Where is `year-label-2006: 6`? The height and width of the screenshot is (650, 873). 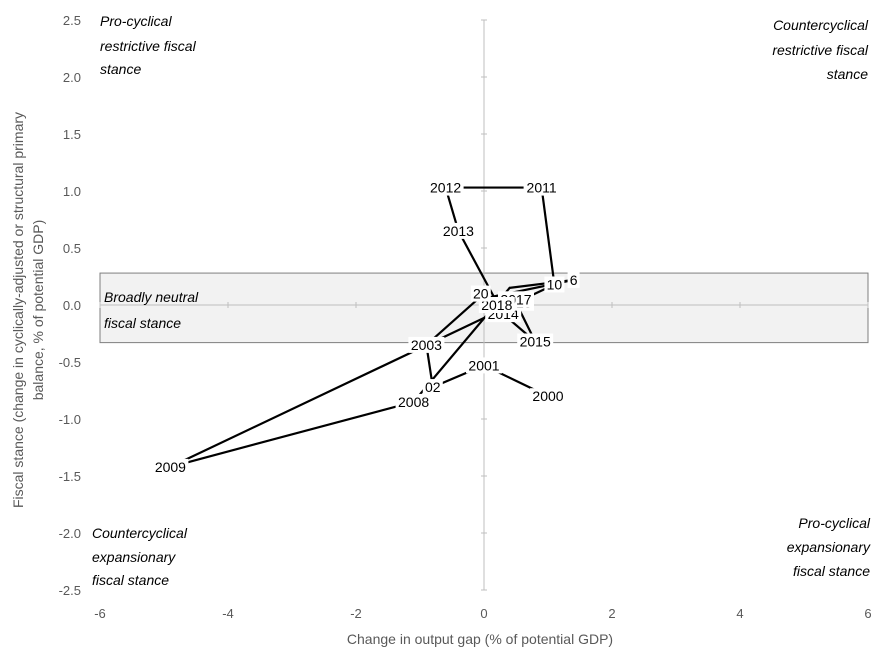 year-label-2006: 6 is located at coordinates (573, 279).